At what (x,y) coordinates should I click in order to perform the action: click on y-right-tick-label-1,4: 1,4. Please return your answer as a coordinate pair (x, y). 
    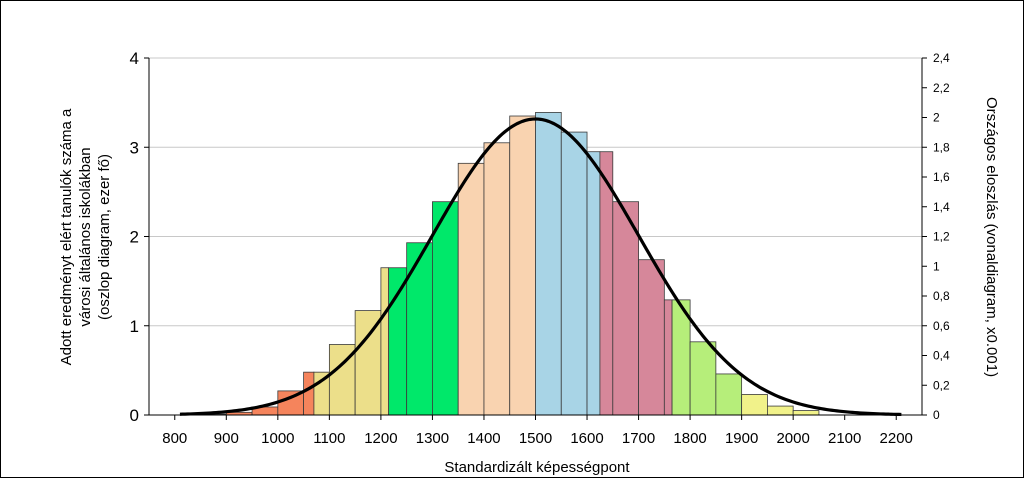
    Looking at the image, I should click on (941, 207).